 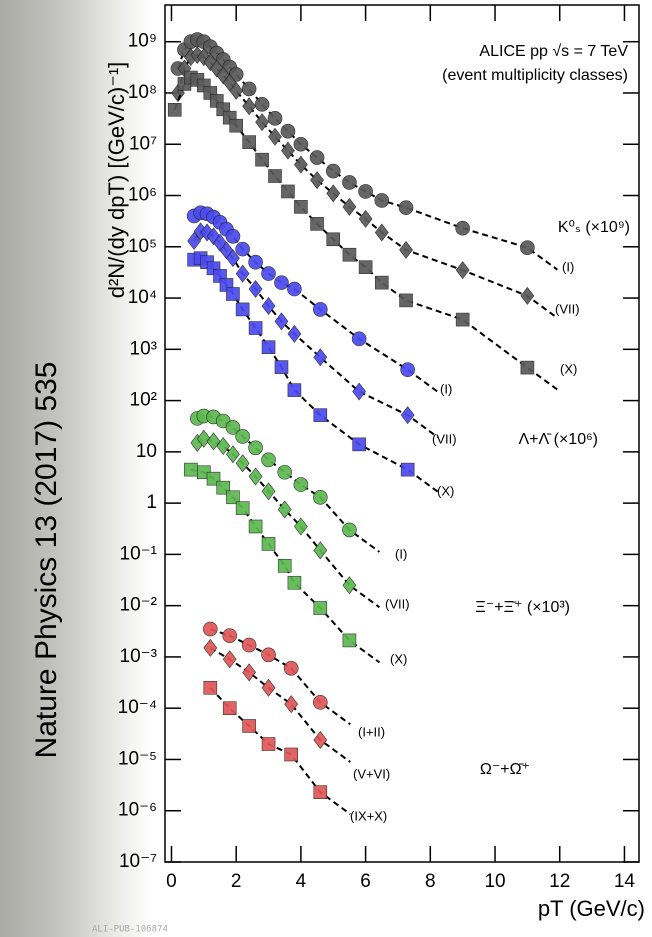 What do you see at coordinates (494, 881) in the screenshot?
I see `x-tick-label: 10` at bounding box center [494, 881].